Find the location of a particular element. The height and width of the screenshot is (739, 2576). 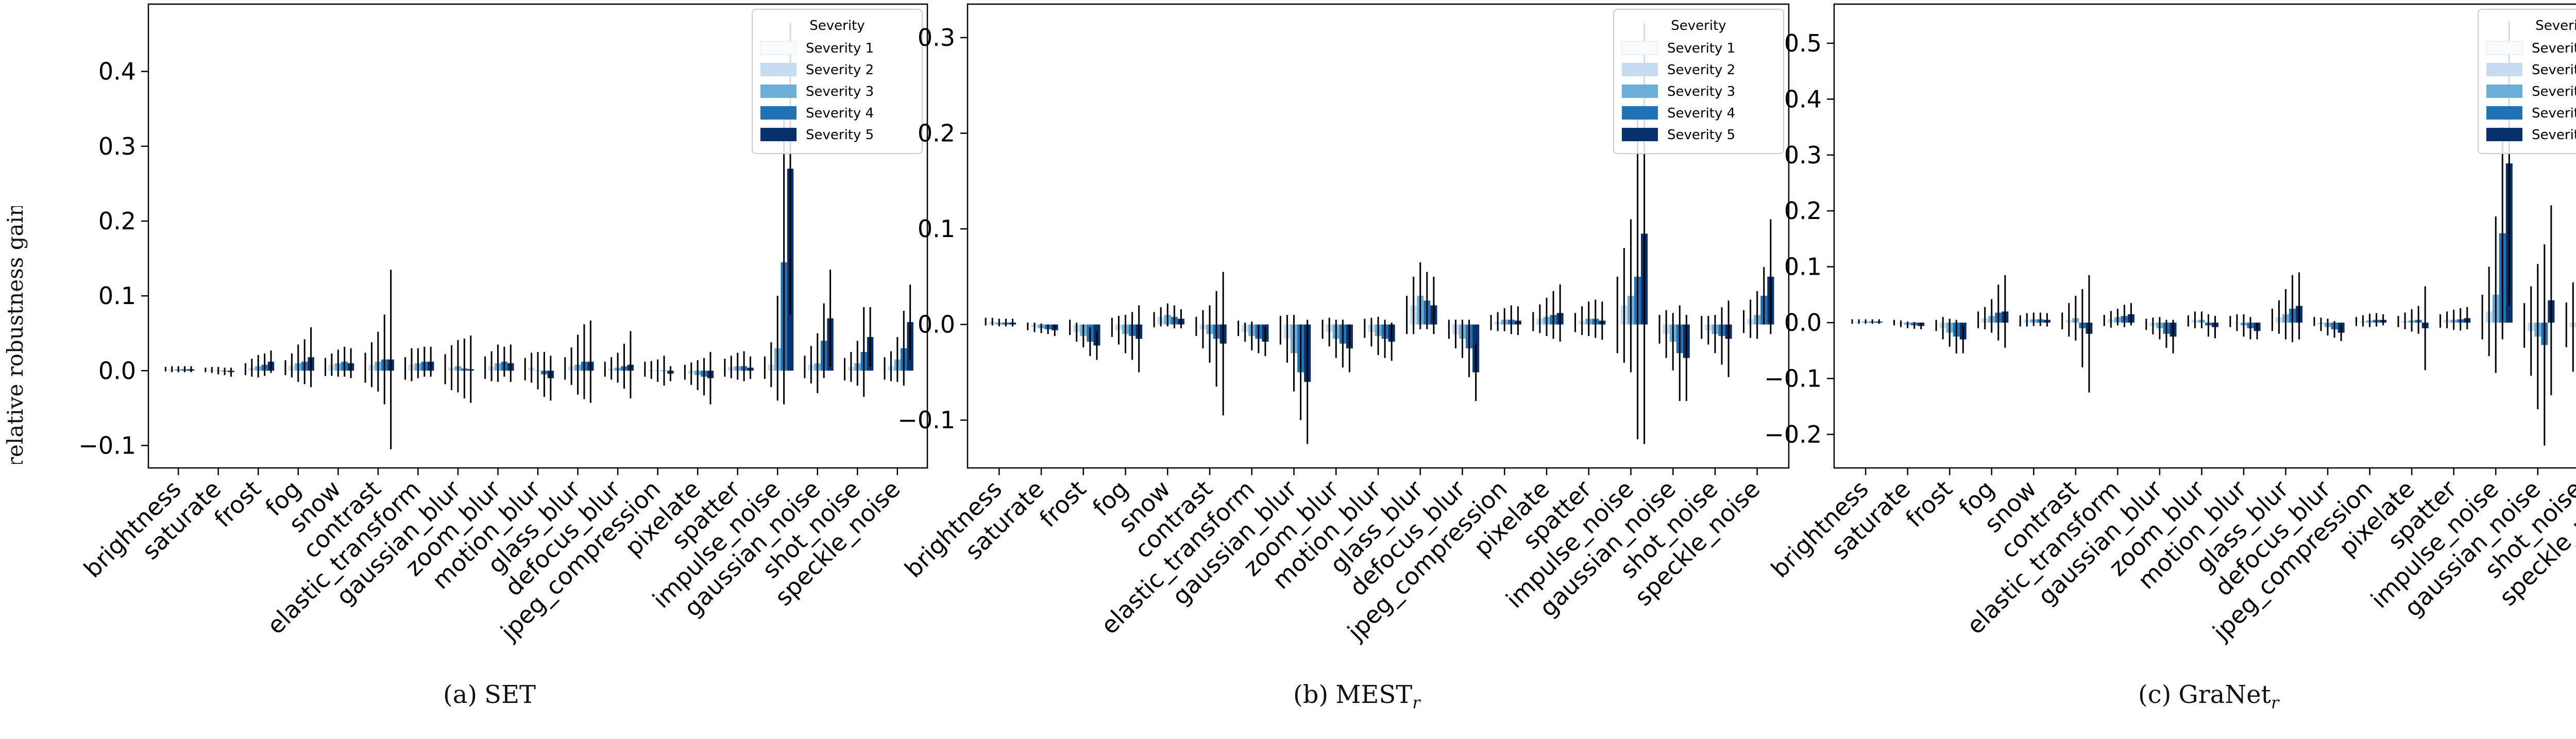

caption-a: (a) SET is located at coordinates (489, 696).